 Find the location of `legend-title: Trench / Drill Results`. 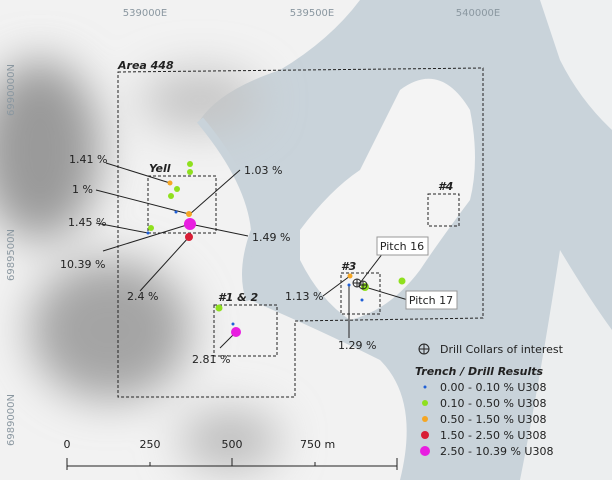

legend-title: Trench / Drill Results is located at coordinates (479, 371).